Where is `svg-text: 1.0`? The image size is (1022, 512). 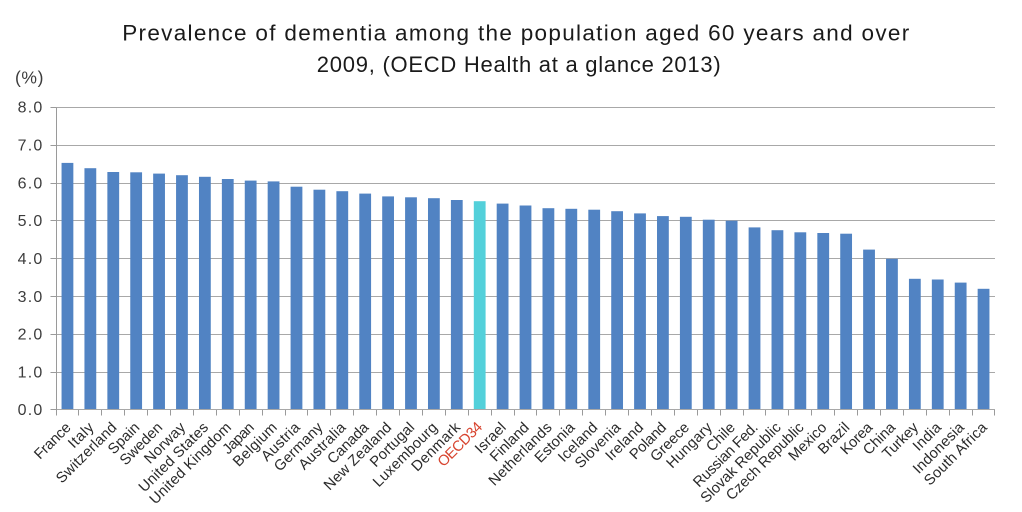
svg-text: 1.0 is located at coordinates (31, 372).